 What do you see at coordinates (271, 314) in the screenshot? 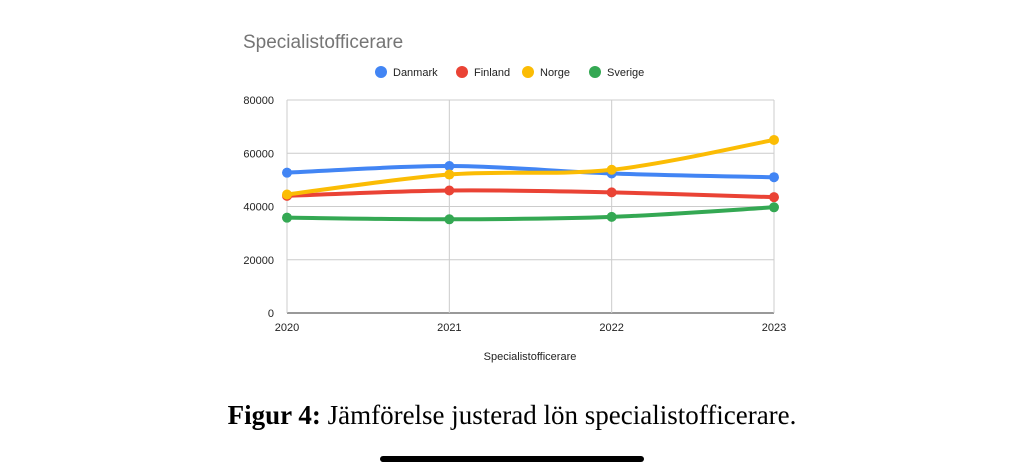
I see `y-tick-label: 0` at bounding box center [271, 314].